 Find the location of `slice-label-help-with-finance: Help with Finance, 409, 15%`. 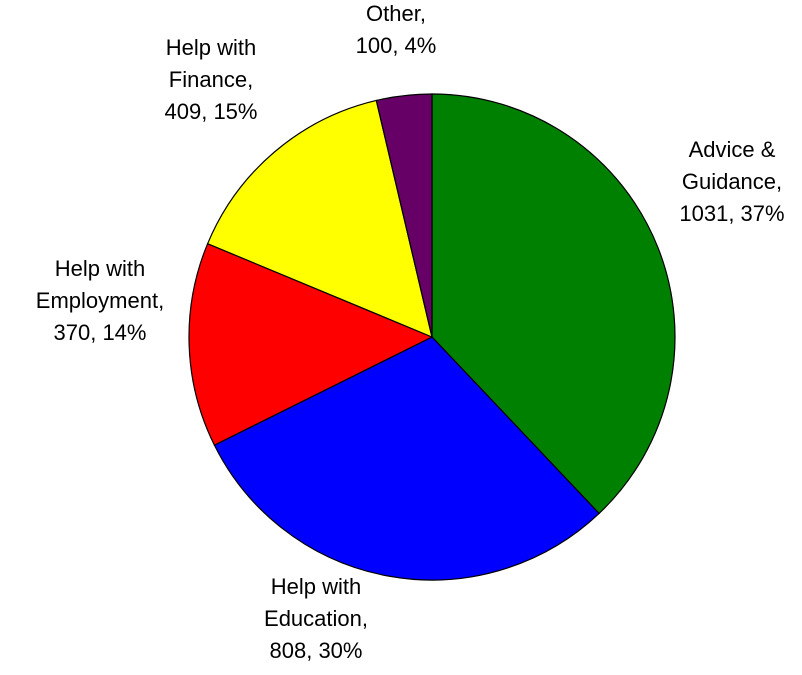

slice-label-help-with-finance: Help with Finance, 409, 15% is located at coordinates (211, 79).